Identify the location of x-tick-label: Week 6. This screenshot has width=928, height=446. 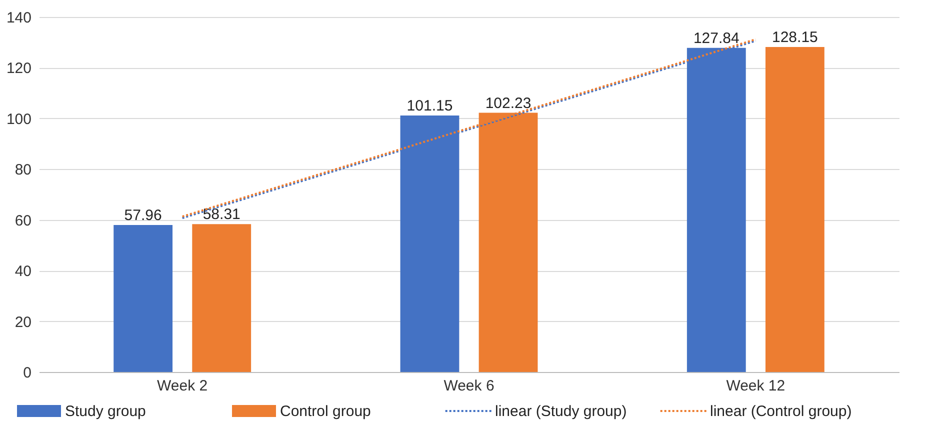
(469, 386).